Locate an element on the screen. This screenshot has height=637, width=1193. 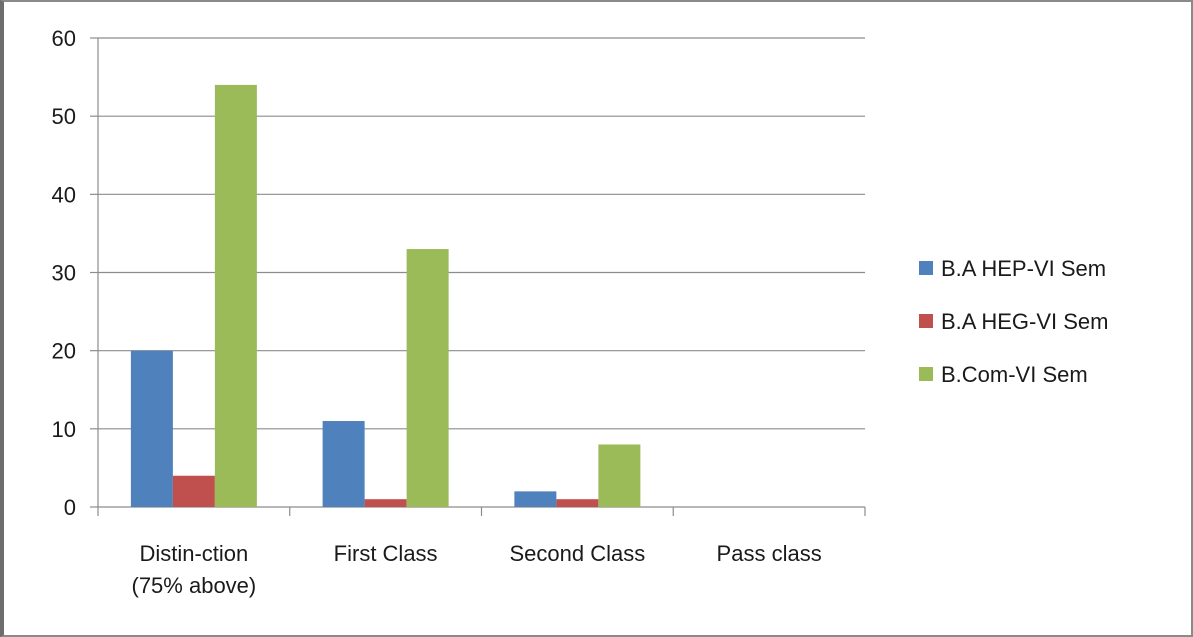
y-tick-label: 0 is located at coordinates (70, 507).